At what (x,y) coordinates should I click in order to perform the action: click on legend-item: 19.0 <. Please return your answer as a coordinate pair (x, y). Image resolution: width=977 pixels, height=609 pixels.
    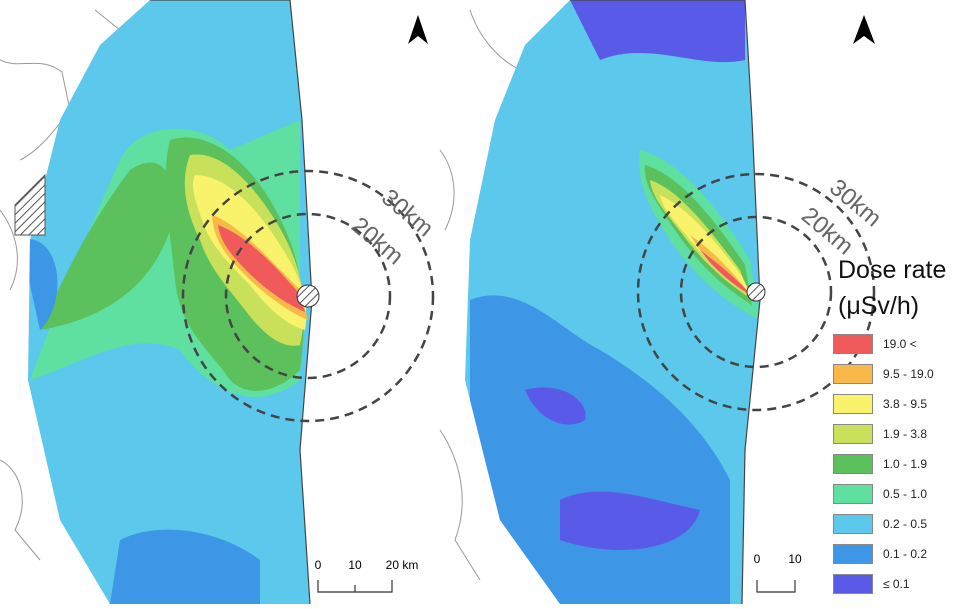
    Looking at the image, I should click on (875, 344).